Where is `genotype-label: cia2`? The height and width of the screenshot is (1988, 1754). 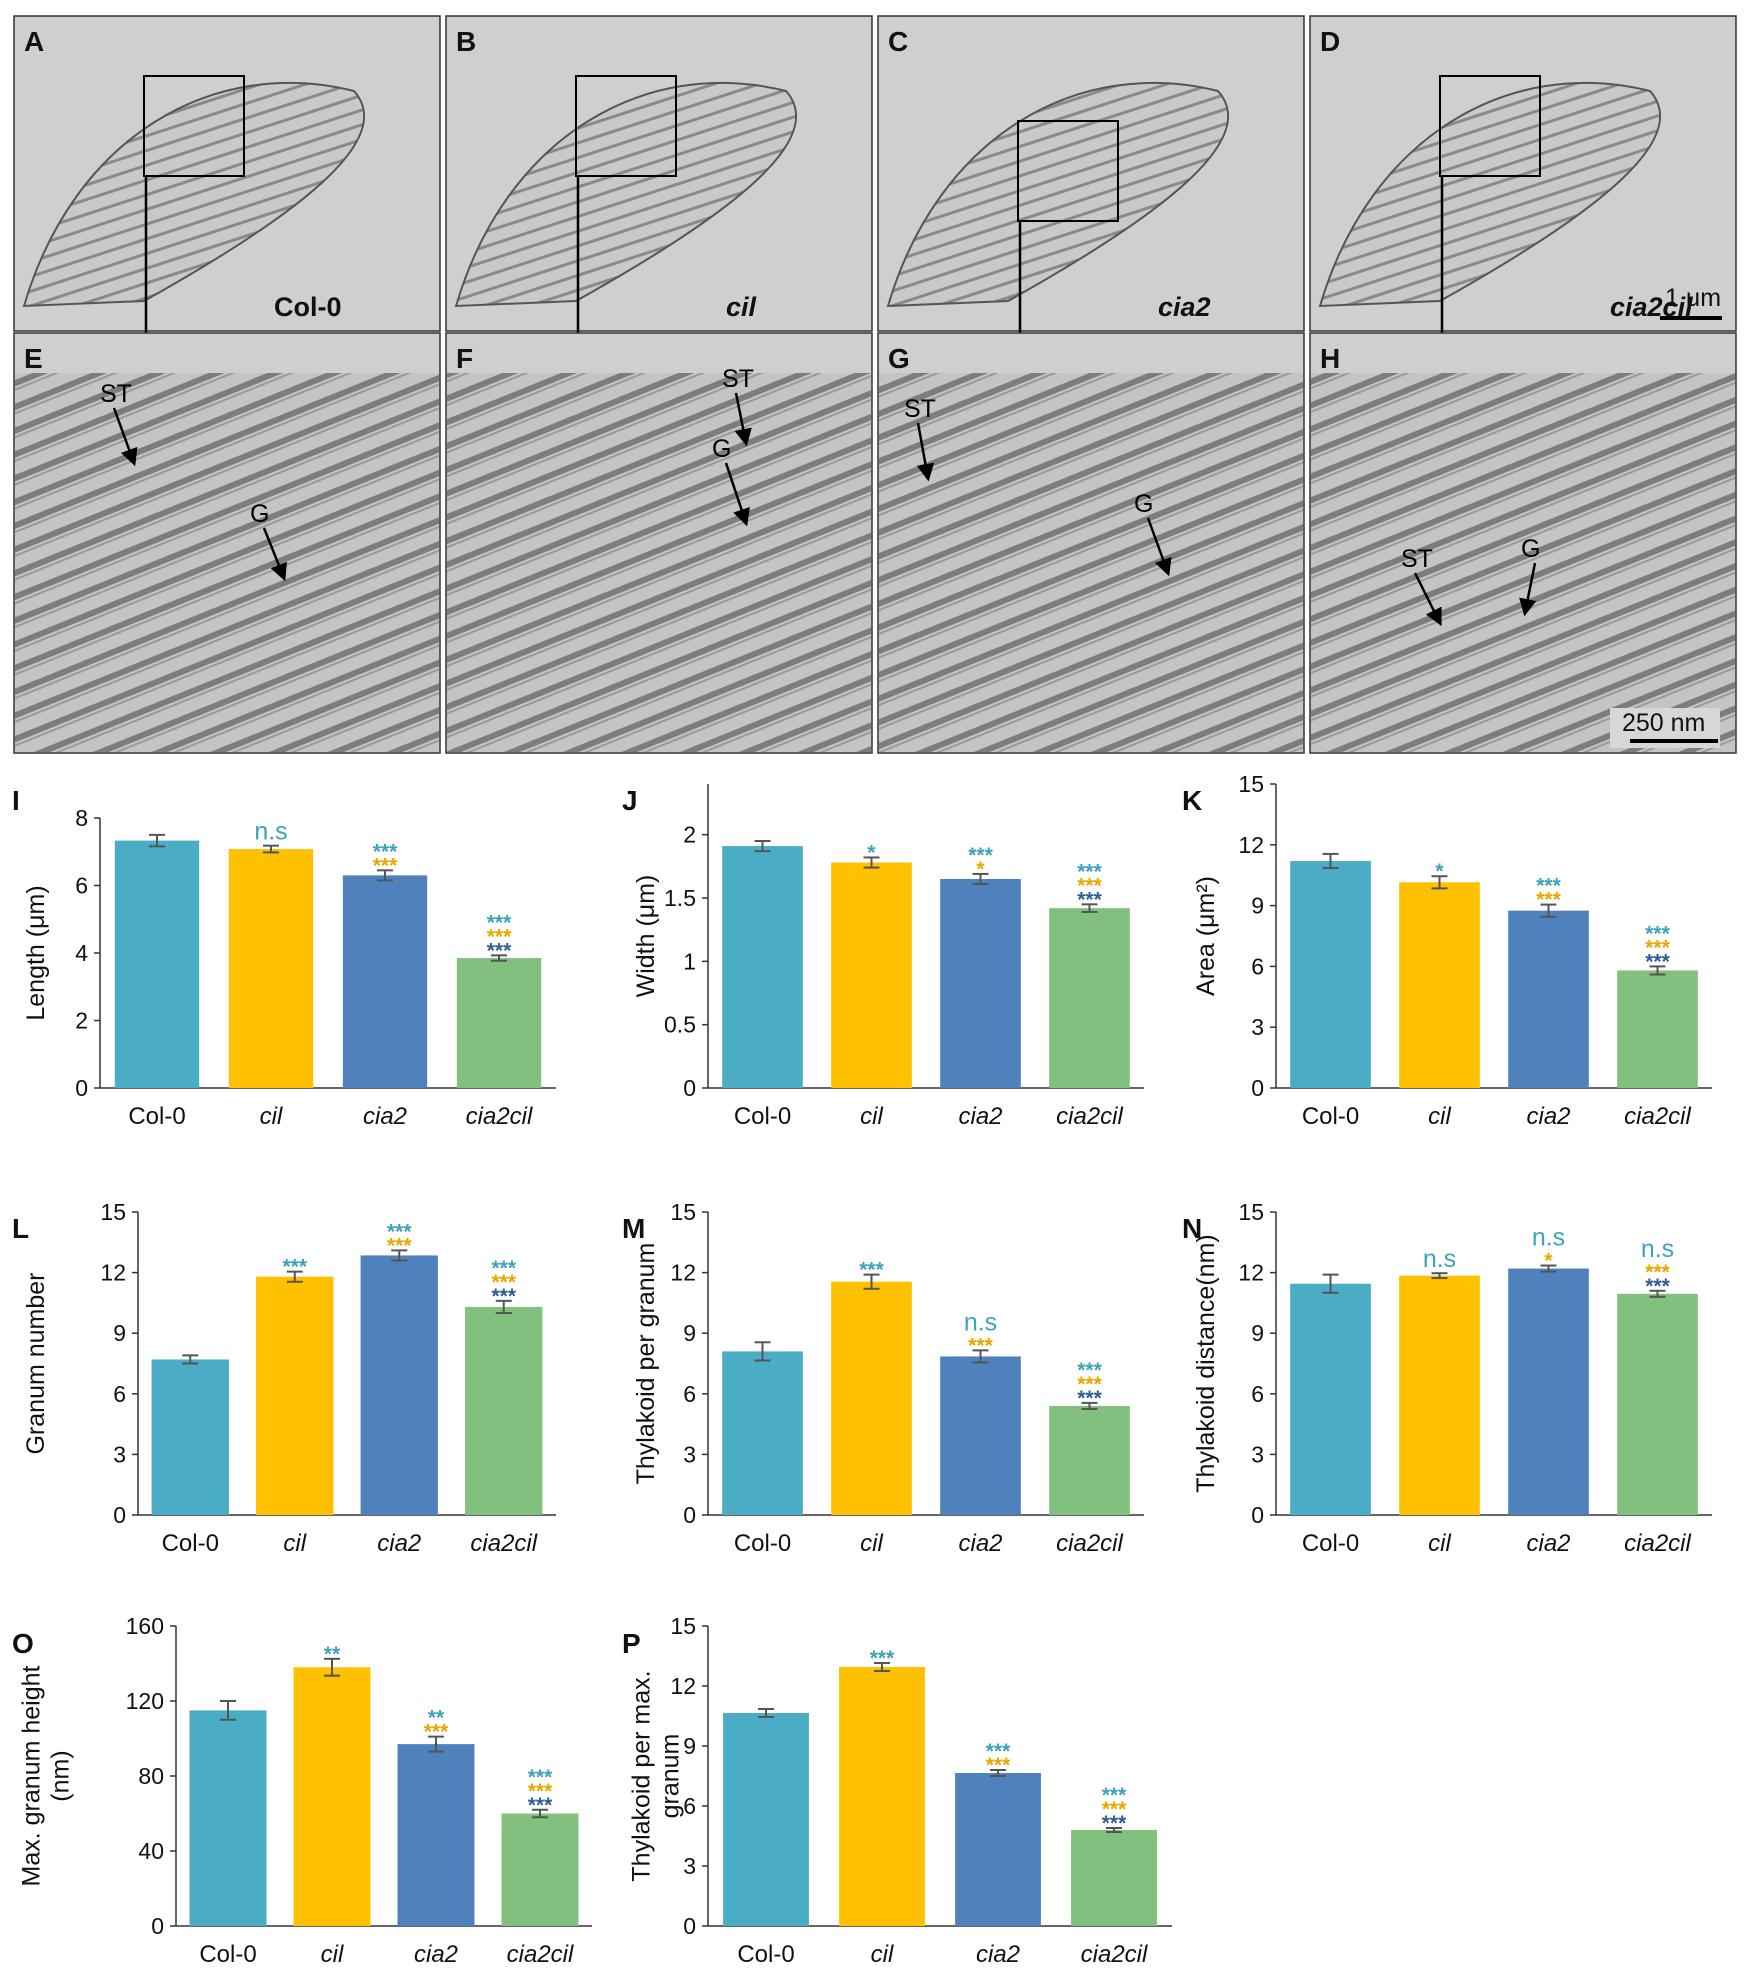
genotype-label: cia2 is located at coordinates (1184, 307).